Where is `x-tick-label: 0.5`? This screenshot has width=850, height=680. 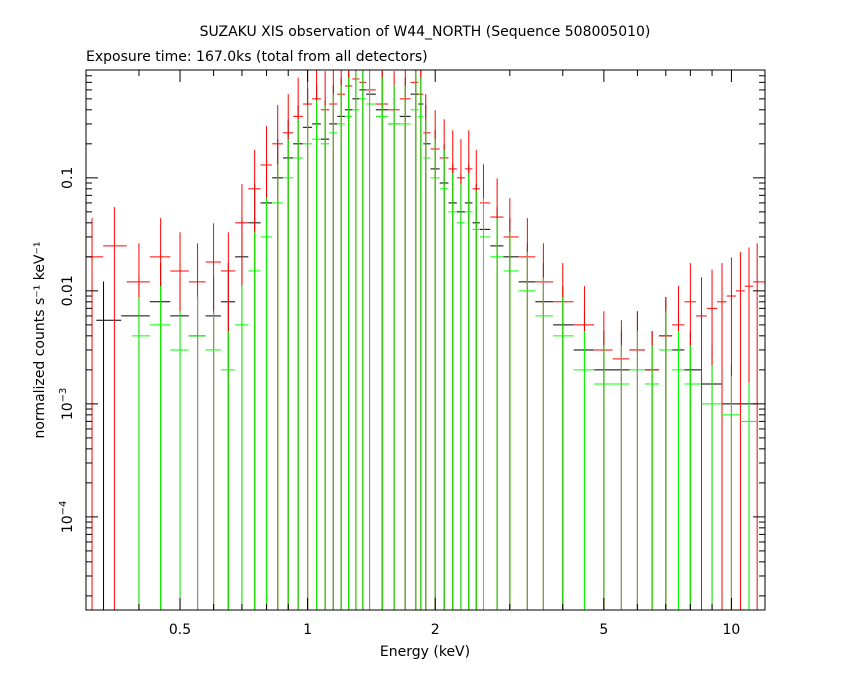
x-tick-label: 0.5 is located at coordinates (180, 630).